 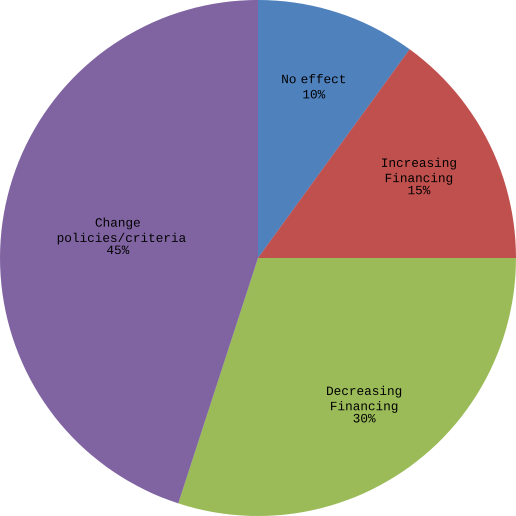 What do you see at coordinates (365, 418) in the screenshot?
I see `data-label: 30%` at bounding box center [365, 418].